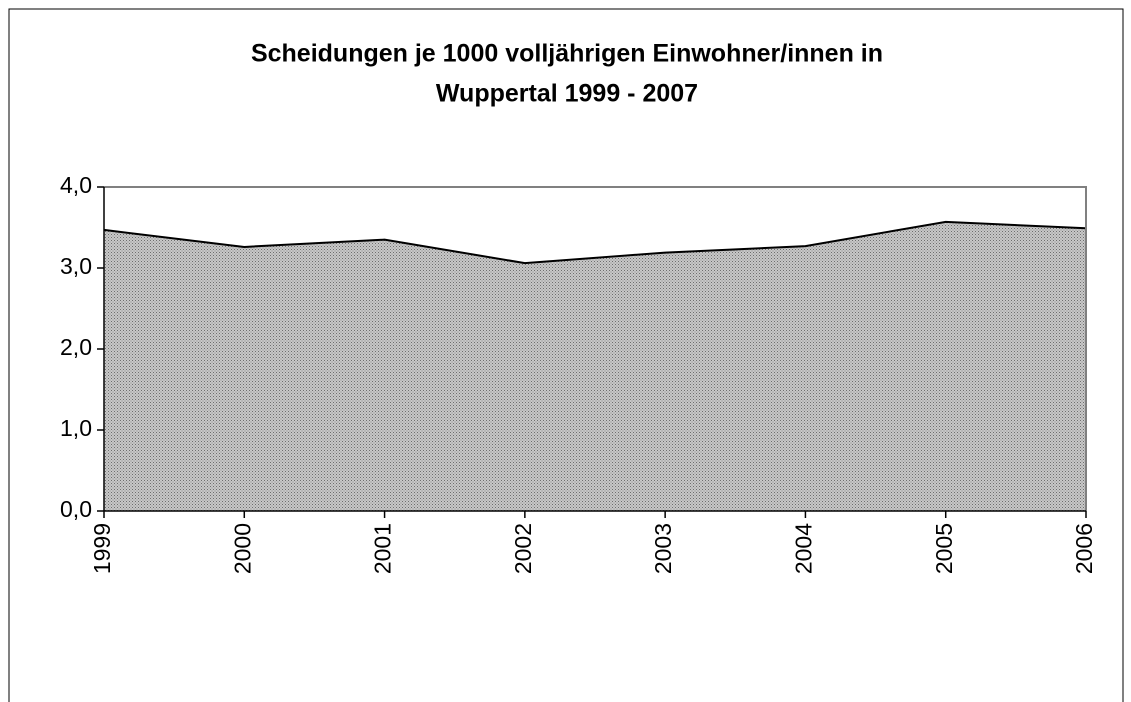 Image resolution: width=1131 pixels, height=702 pixels. Describe the element at coordinates (1084, 548) in the screenshot. I see `x-tick-label: 2006` at that location.